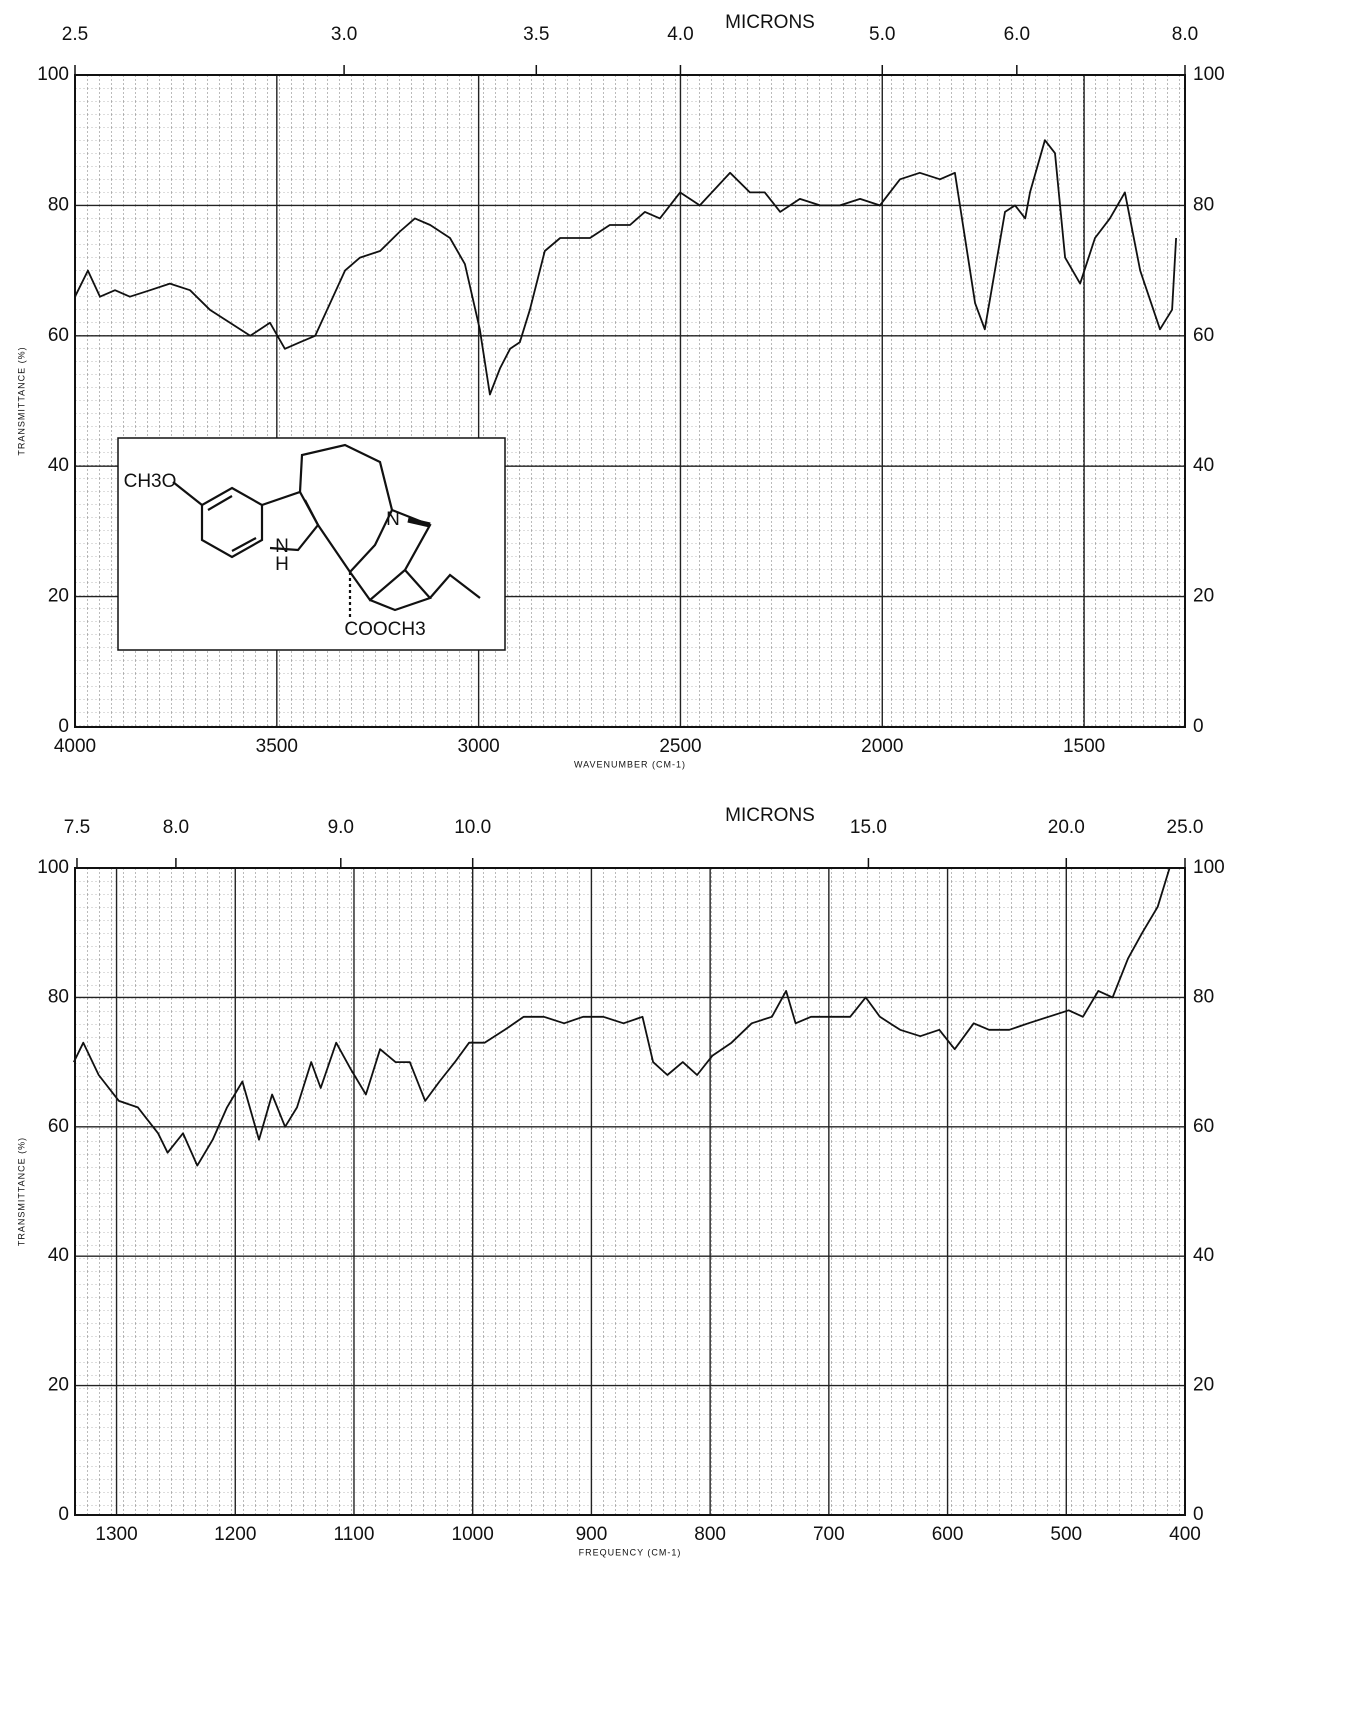 The image size is (1359, 1726). Describe the element at coordinates (77, 827) in the screenshot. I see `micron-tick-label: 7.5` at that location.